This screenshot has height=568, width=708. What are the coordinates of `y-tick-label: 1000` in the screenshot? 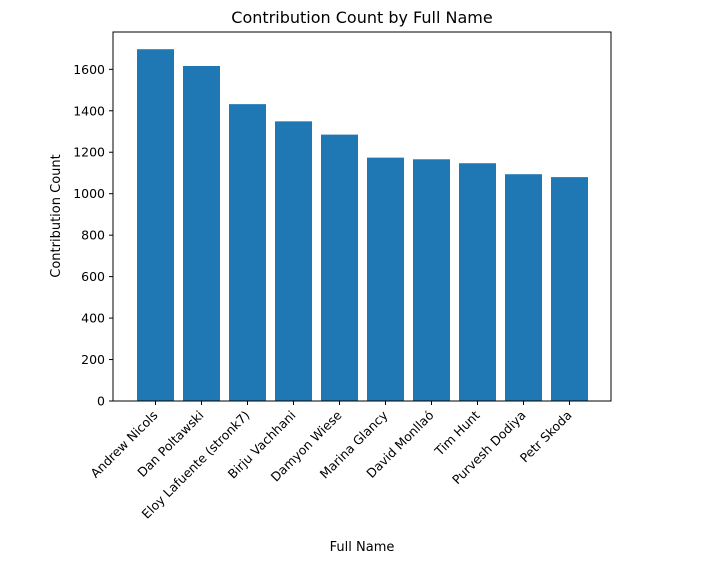 It's located at (89, 193).